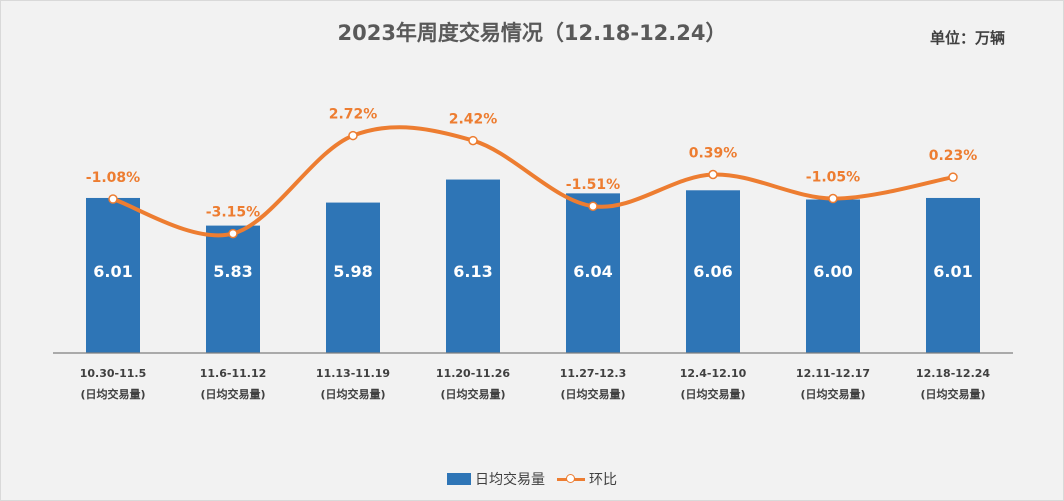 The height and width of the screenshot is (501, 1064). I want to click on x-tick-label: 12.18-12.24, so click(953, 373).